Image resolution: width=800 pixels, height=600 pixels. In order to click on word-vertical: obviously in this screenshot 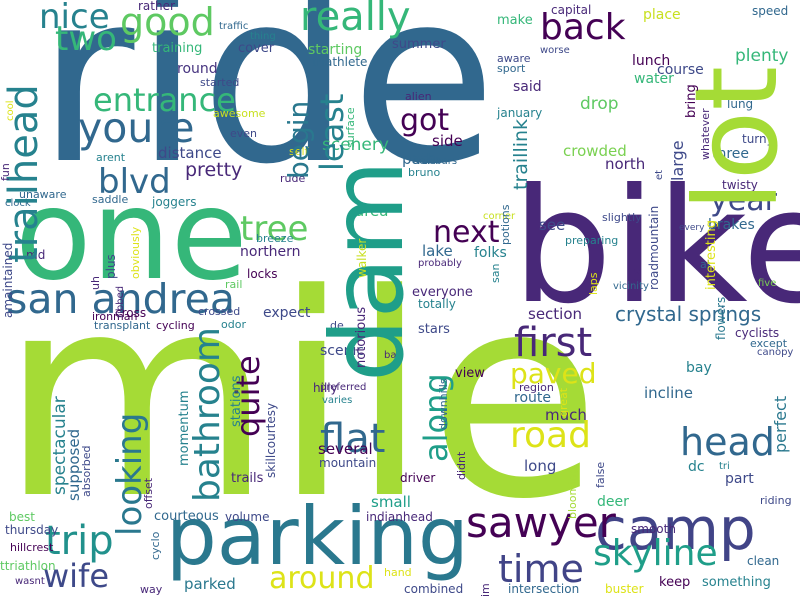, I will do `click(135, 252)`.